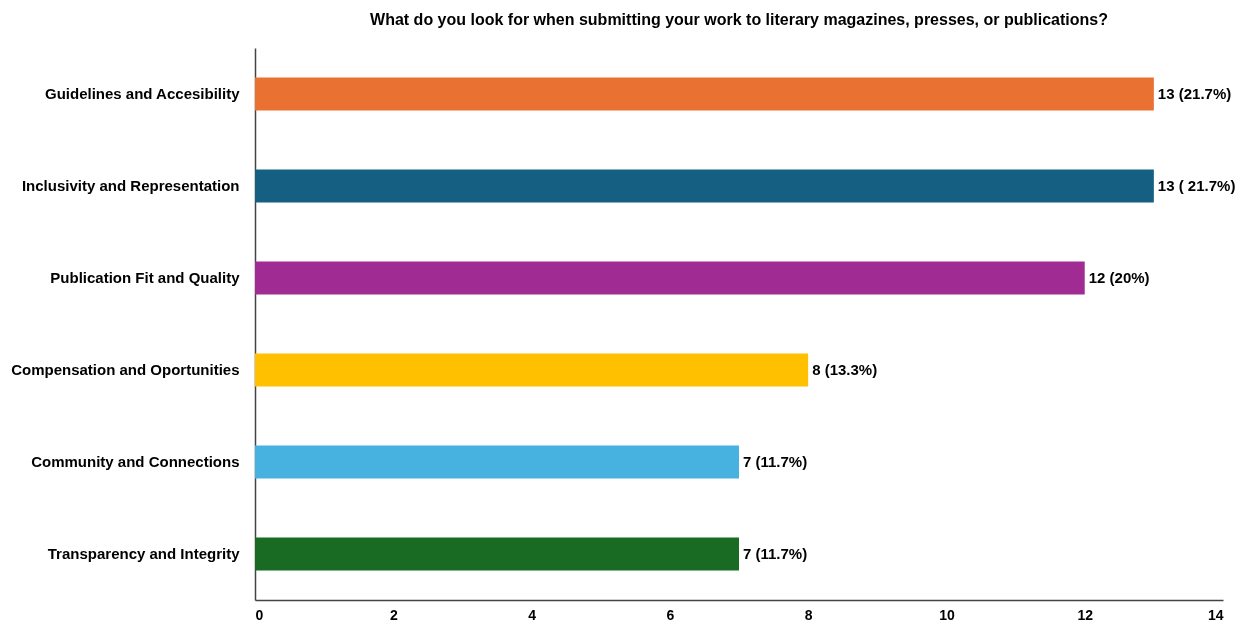  I want to click on y-tick-label: Inclusivity and Representation, so click(130, 185).